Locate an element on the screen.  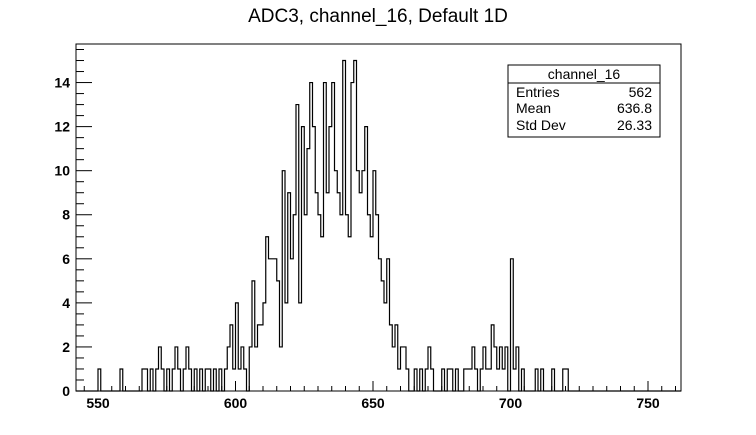
x-tick-label: 700 is located at coordinates (511, 403).